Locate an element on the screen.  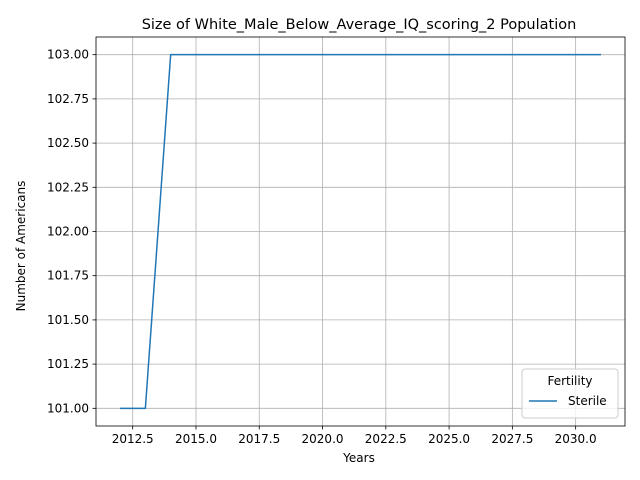
y-tick-label: 101.75 is located at coordinates (68, 276).